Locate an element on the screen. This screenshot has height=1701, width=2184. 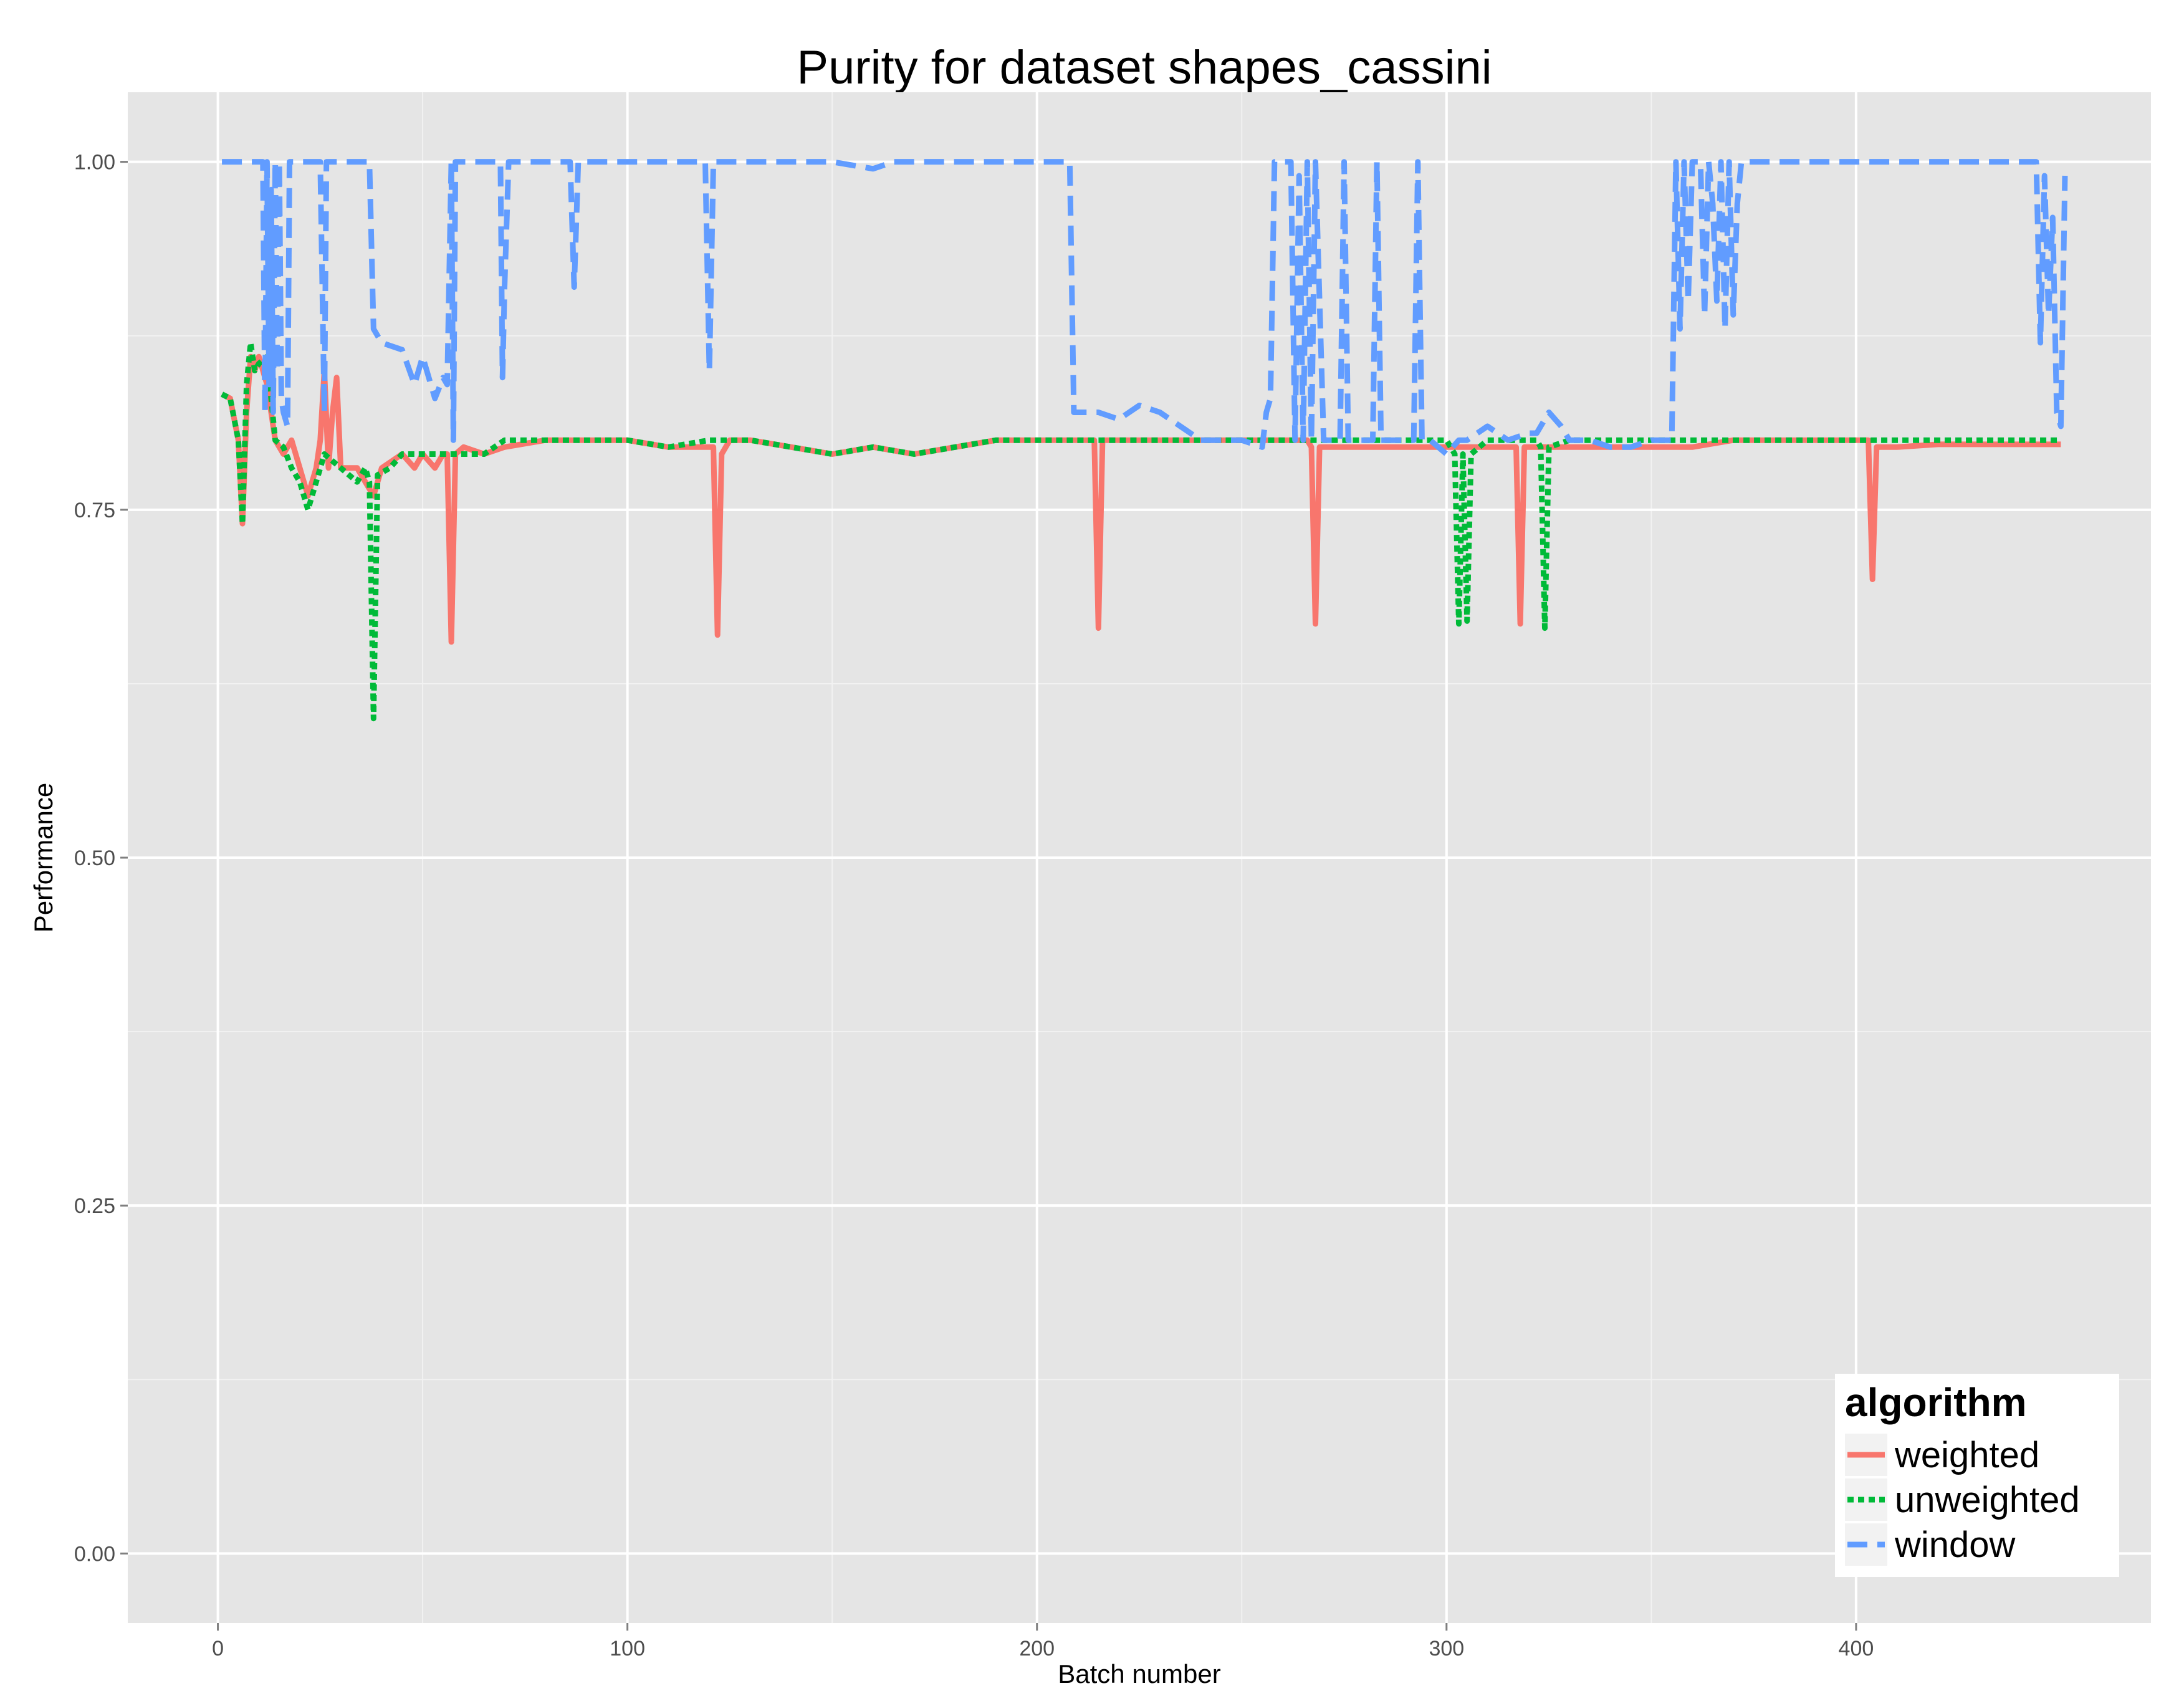
series-line-weighted is located at coordinates (1141, 499).